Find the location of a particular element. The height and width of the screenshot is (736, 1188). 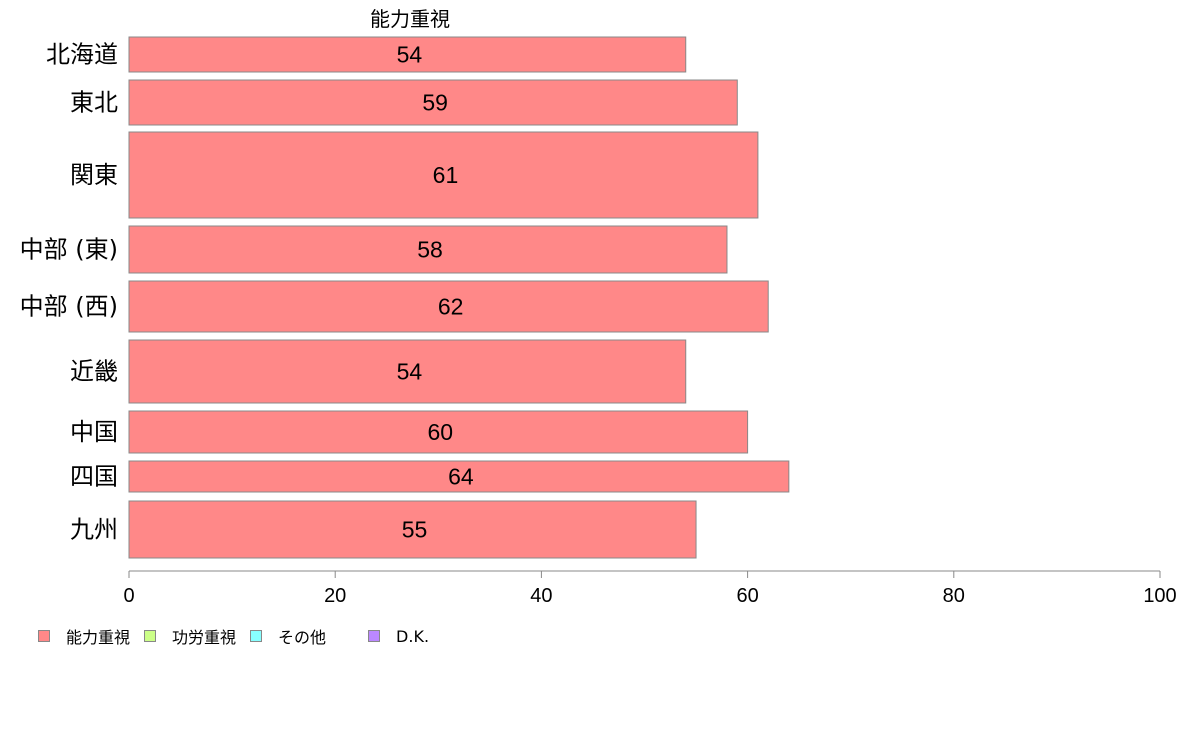

value-label: 58 is located at coordinates (430, 250).